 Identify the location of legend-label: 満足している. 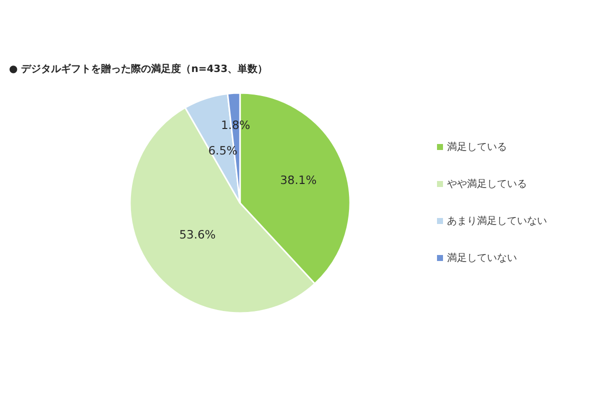
(477, 147).